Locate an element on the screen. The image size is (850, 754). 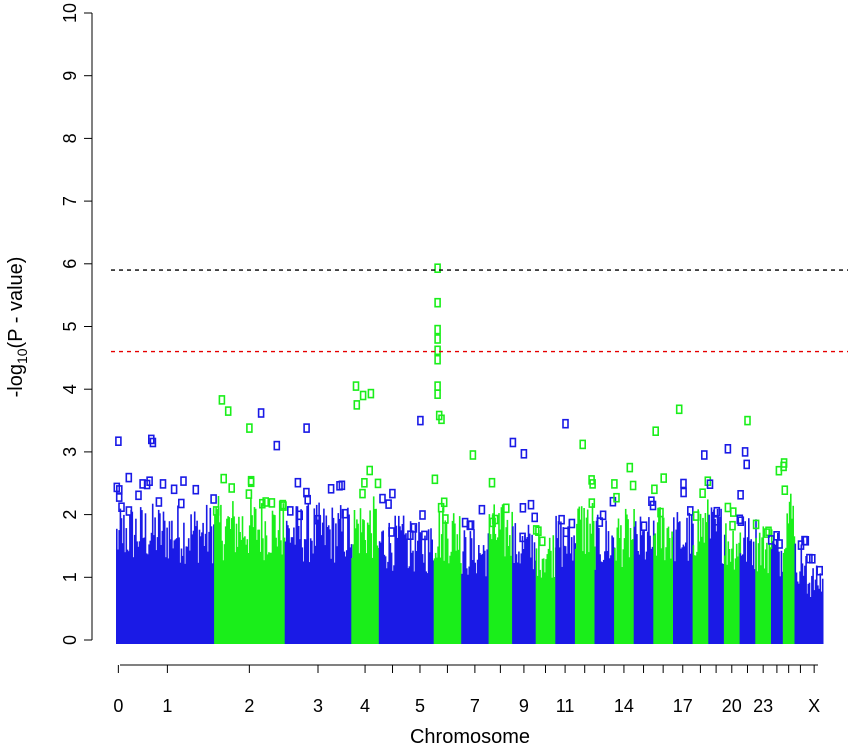
y-axis-label-subscript: 10 is located at coordinates (22, 356).